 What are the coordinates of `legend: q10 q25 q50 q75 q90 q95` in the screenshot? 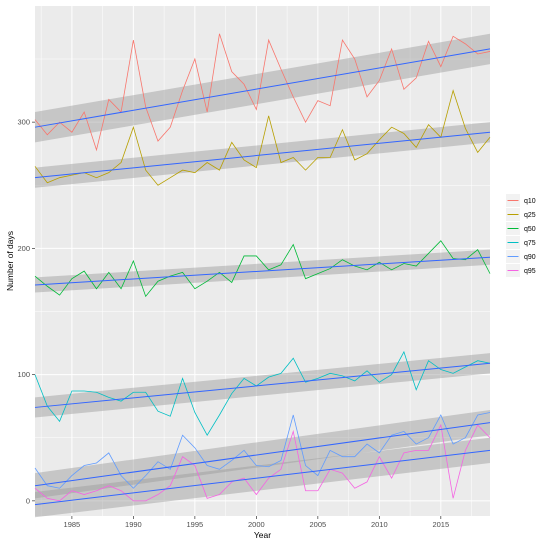 It's located at (521, 235).